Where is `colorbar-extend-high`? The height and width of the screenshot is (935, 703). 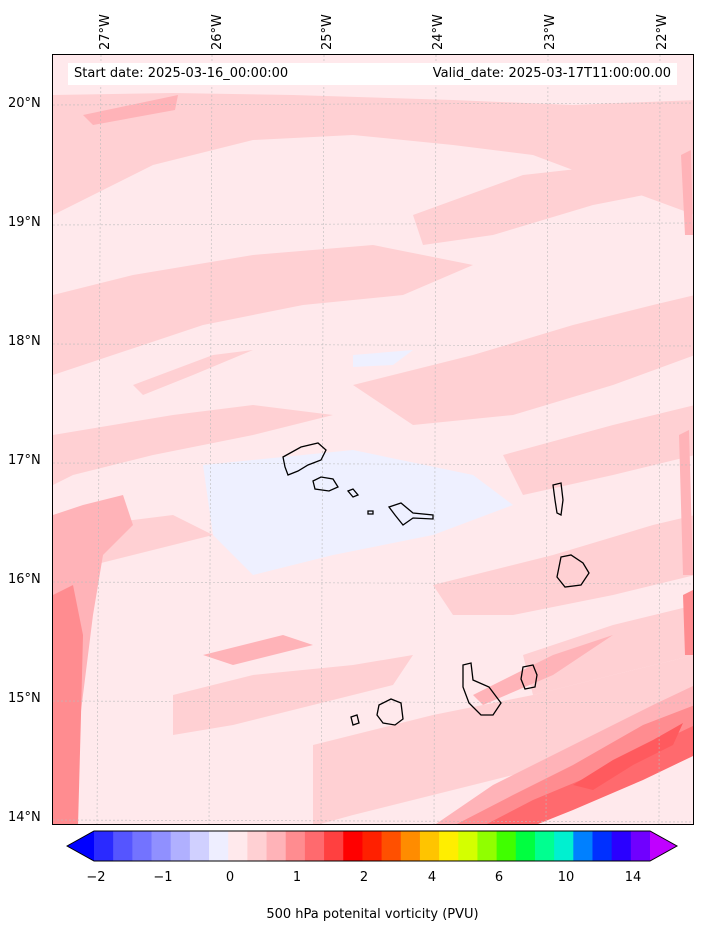 colorbar-extend-high is located at coordinates (663, 846).